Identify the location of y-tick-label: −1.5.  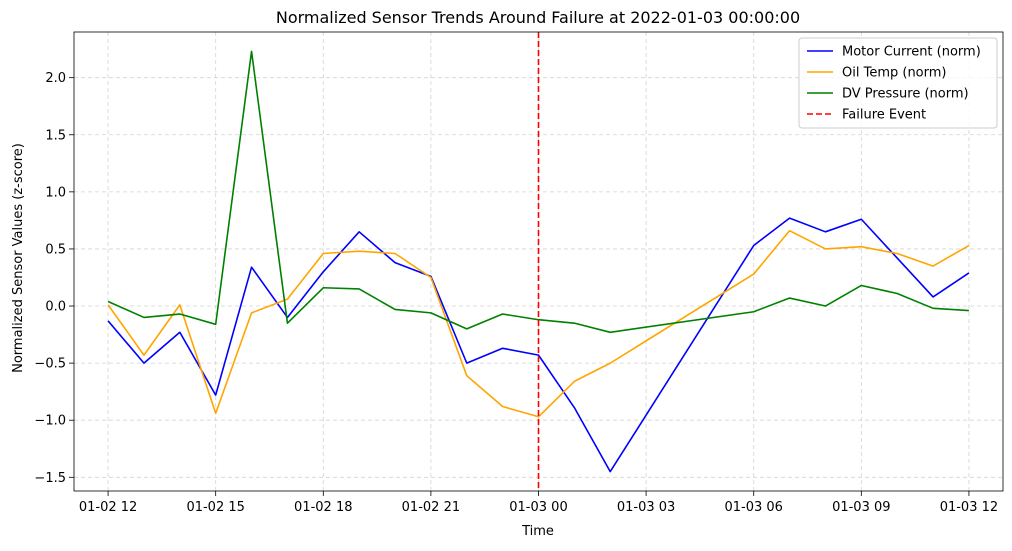
(50, 478).